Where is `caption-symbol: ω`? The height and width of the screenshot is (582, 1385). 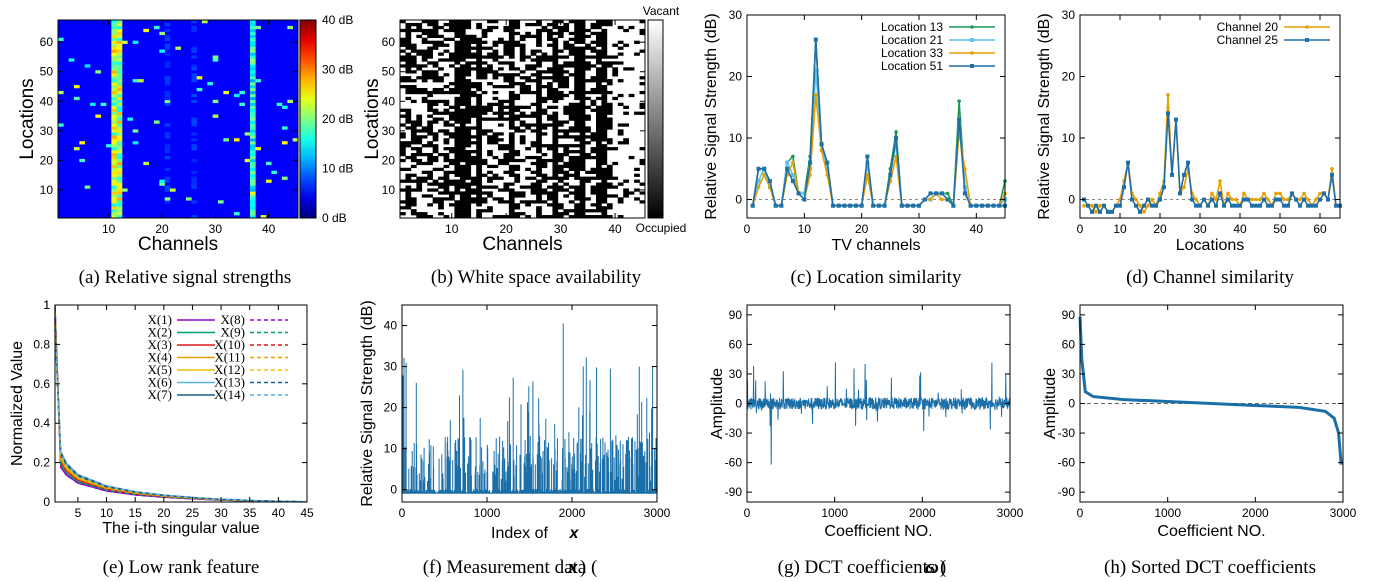 caption-symbol: ω is located at coordinates (932, 567).